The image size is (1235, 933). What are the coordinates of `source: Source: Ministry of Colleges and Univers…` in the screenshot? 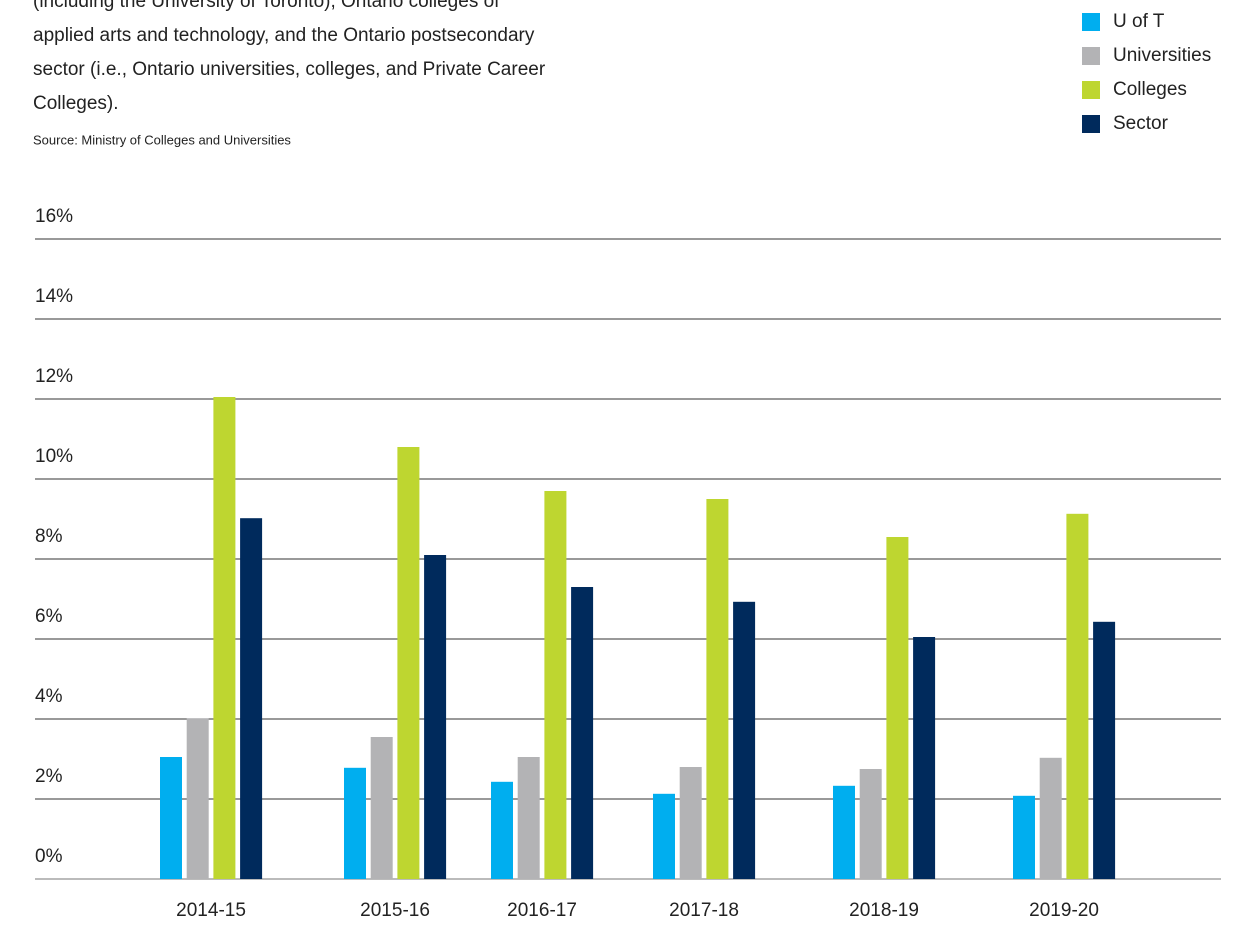 It's located at (162, 139).